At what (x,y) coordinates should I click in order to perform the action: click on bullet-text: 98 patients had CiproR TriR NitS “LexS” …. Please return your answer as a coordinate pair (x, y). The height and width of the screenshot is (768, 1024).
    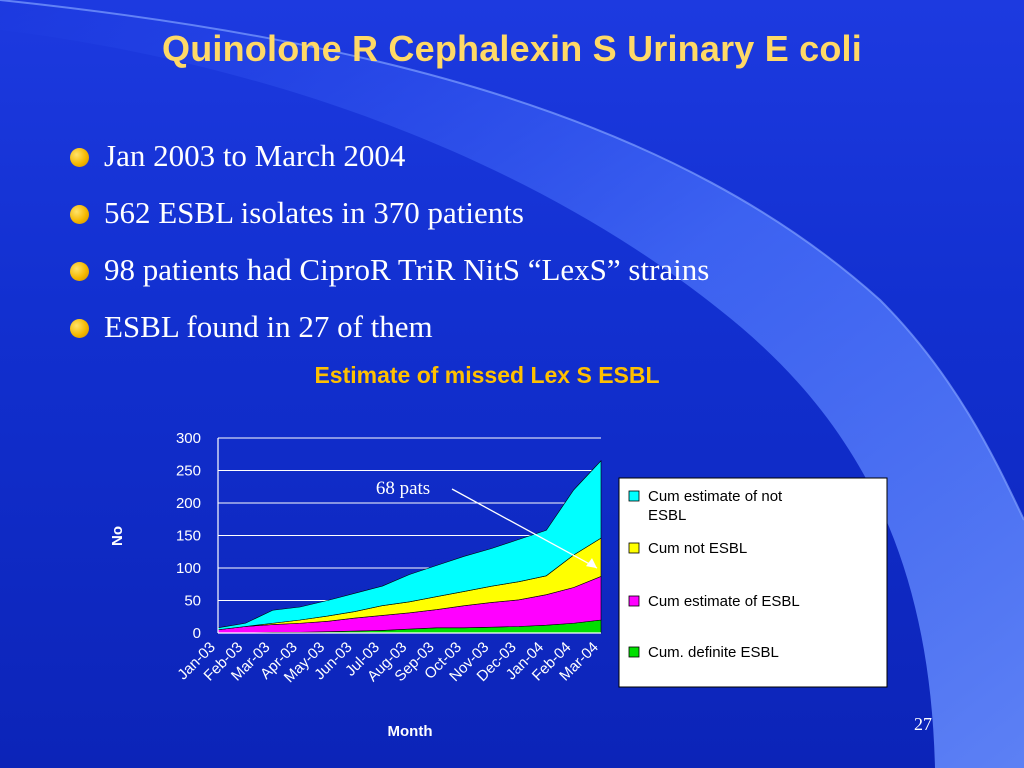
    Looking at the image, I should click on (407, 269).